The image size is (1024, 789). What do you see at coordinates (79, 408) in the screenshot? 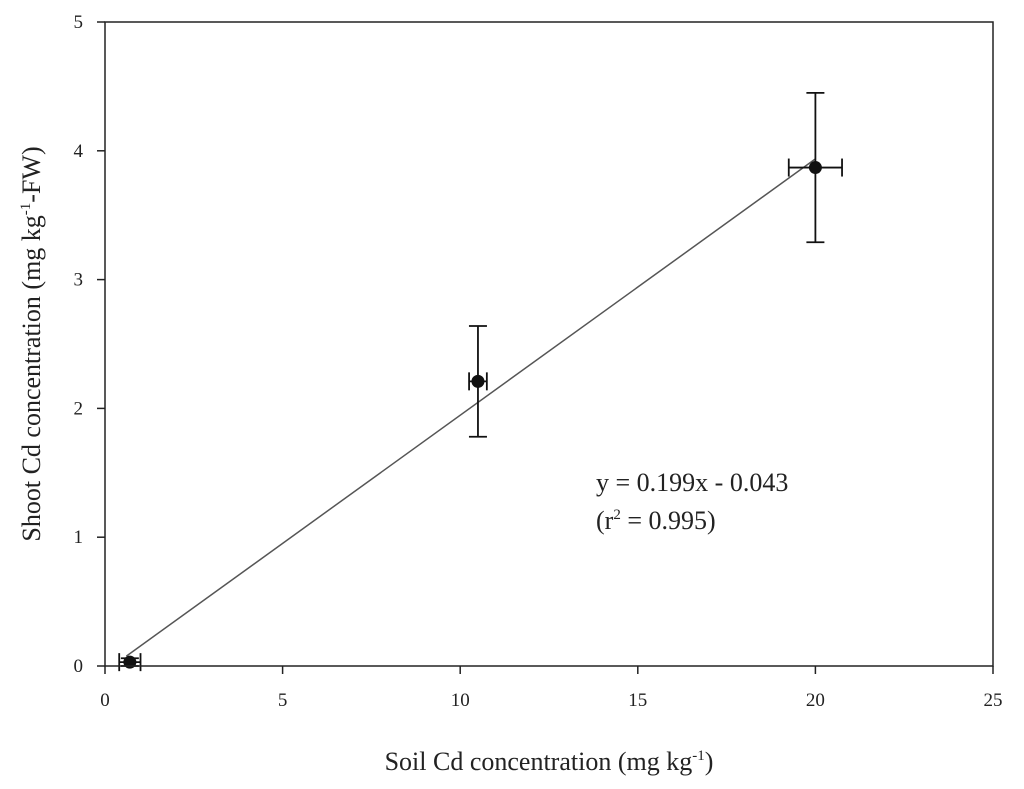
I see `y-tick-label: 2` at bounding box center [79, 408].